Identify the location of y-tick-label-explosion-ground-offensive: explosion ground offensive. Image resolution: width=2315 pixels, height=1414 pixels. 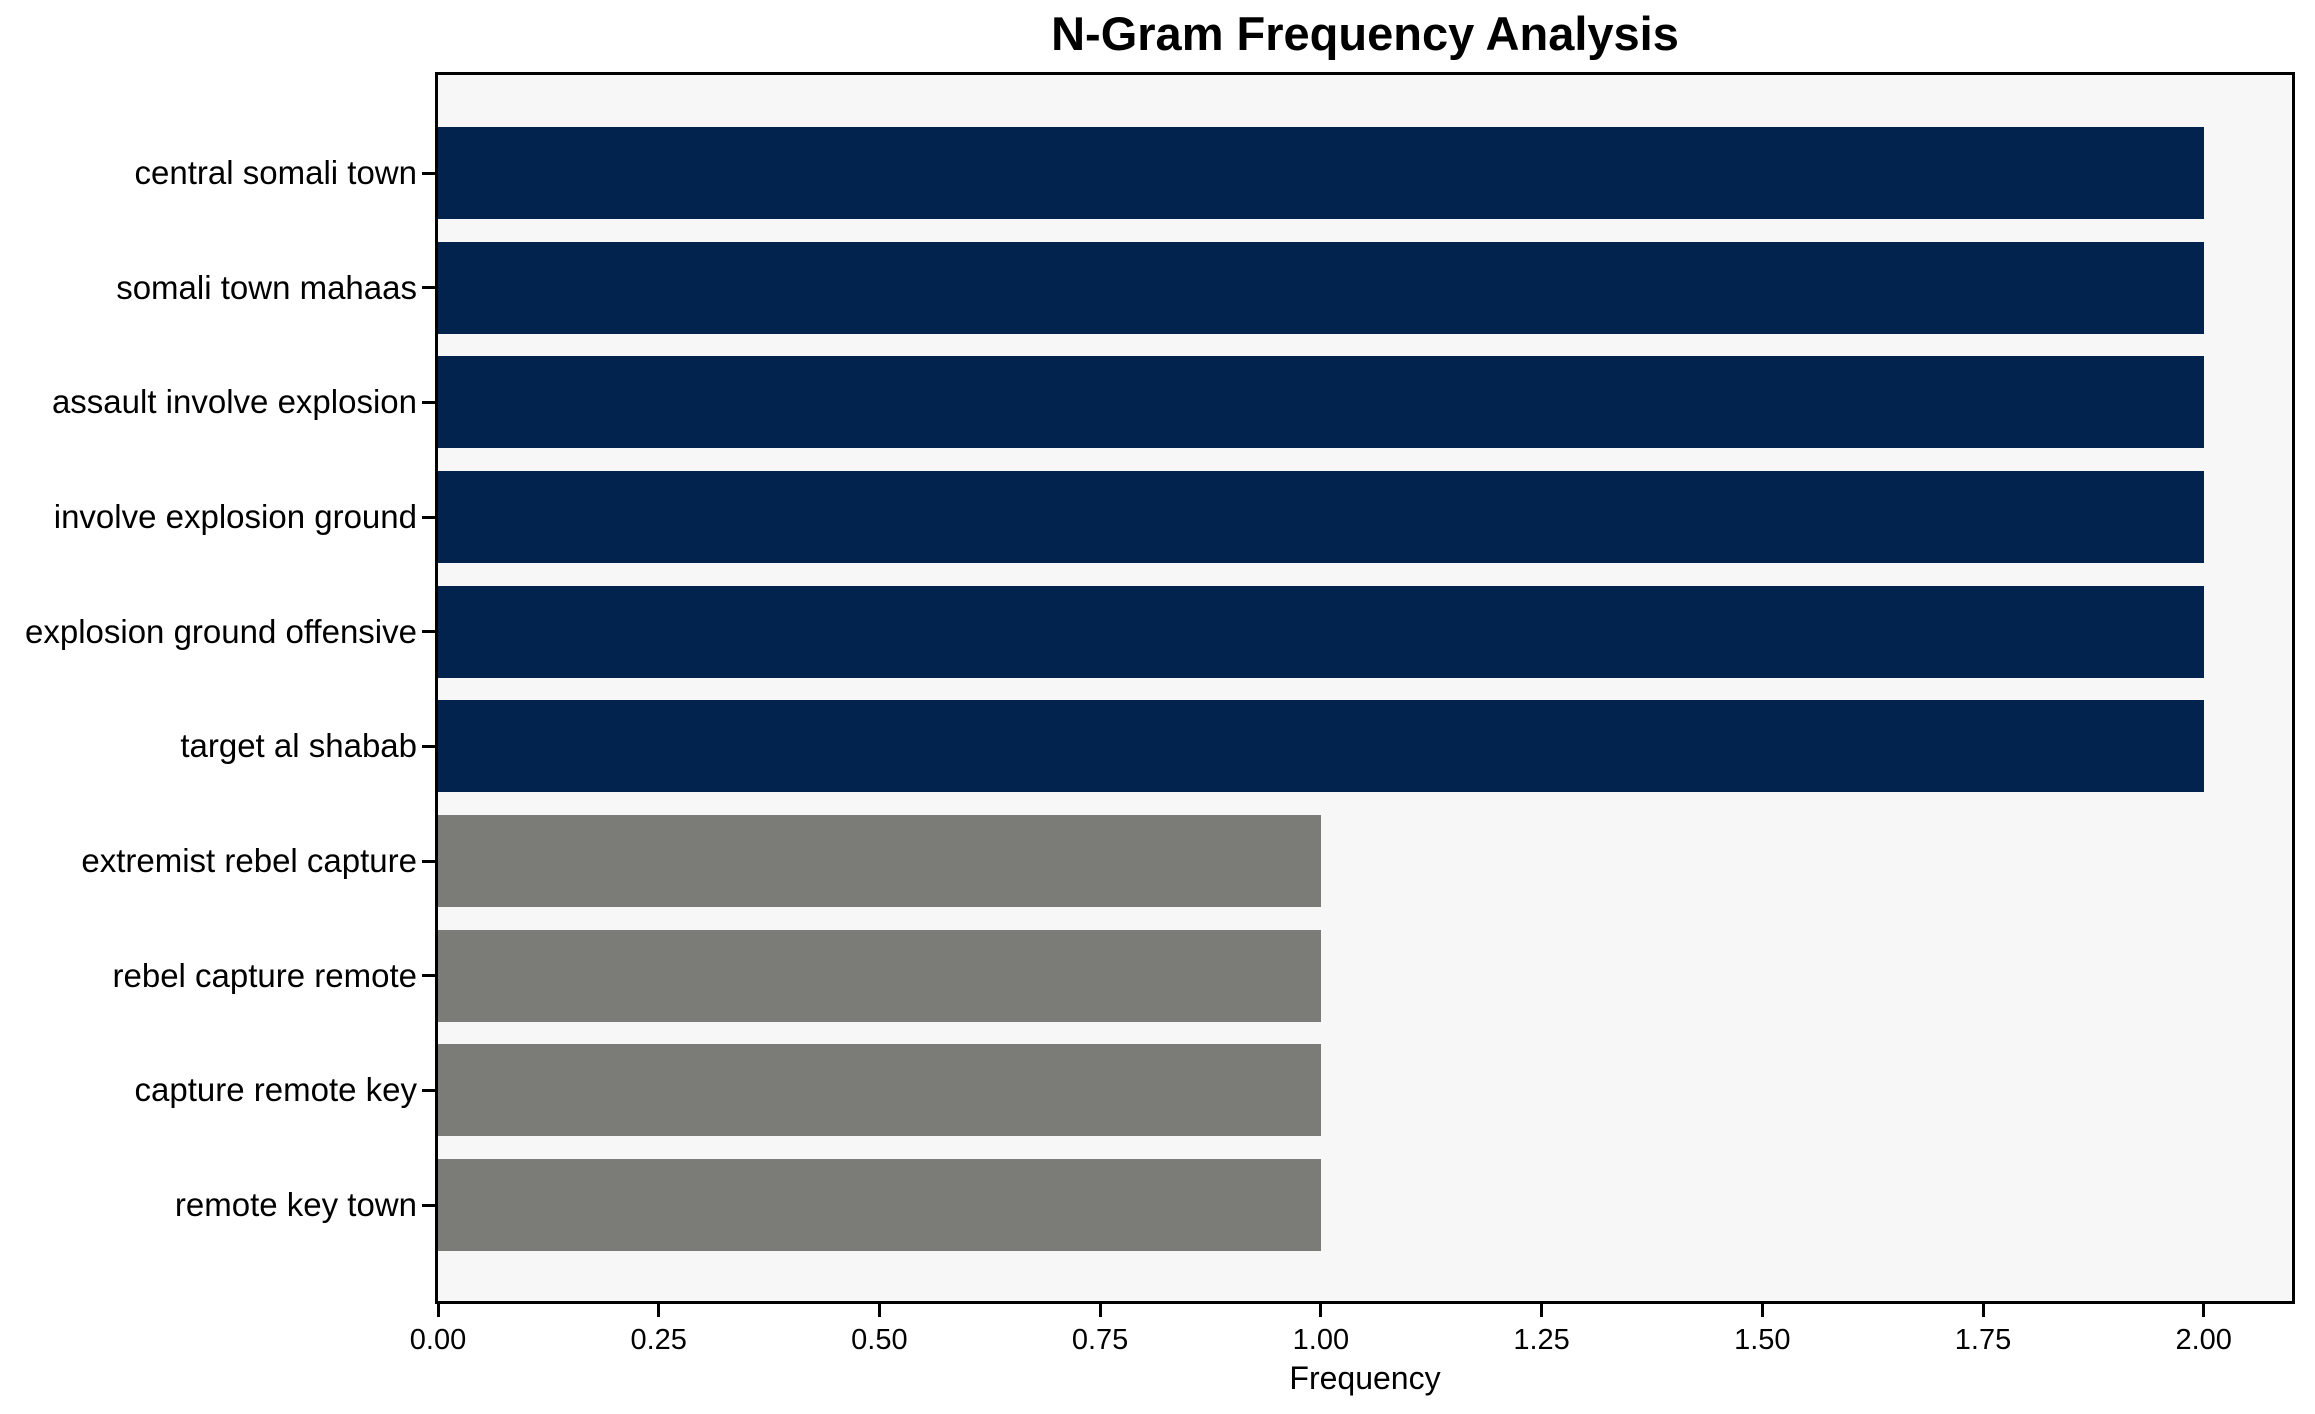
(220, 631).